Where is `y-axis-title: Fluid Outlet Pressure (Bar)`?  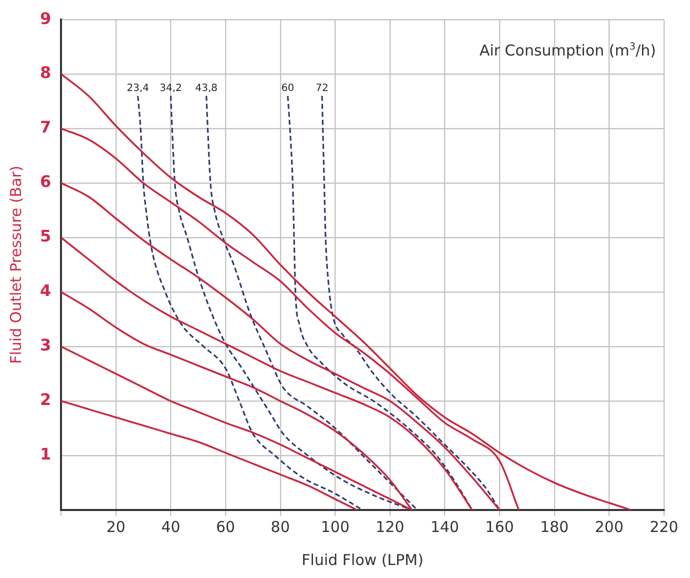 y-axis-title: Fluid Outlet Pressure (Bar) is located at coordinates (15, 265).